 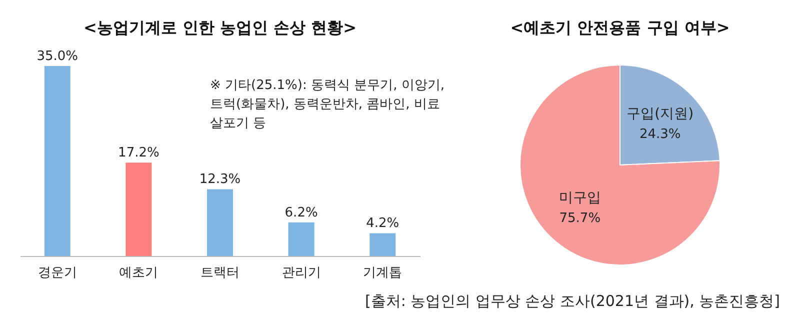 I want to click on data-label: 24.3%, so click(x=660, y=134).